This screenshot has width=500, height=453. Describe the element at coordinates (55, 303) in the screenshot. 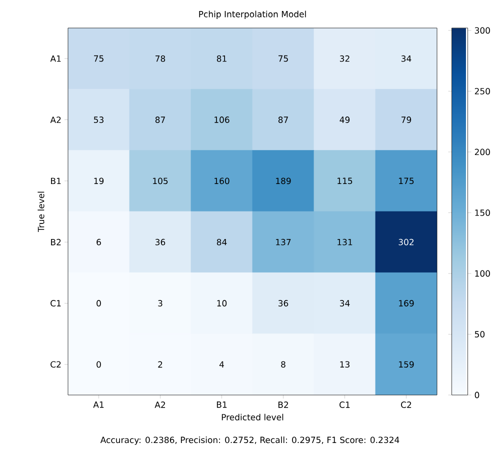

I see `y-tick-label: C1` at that location.